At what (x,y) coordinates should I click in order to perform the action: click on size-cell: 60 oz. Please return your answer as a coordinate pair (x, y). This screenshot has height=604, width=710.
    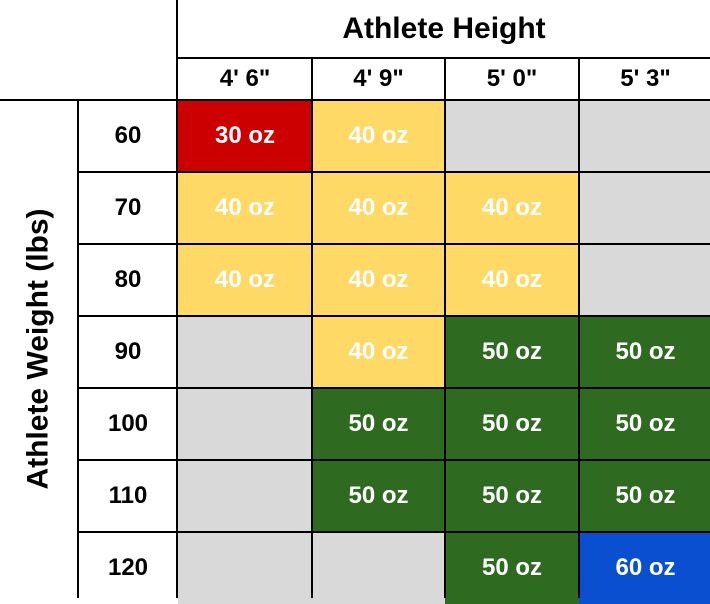
    Looking at the image, I should click on (644, 568).